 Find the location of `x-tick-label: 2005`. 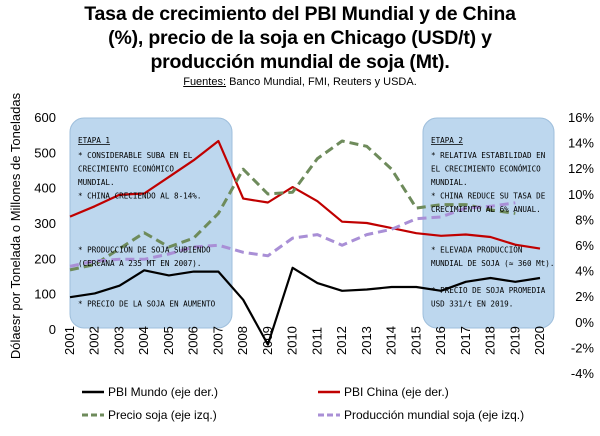

x-tick-label: 2005 is located at coordinates (168, 340).